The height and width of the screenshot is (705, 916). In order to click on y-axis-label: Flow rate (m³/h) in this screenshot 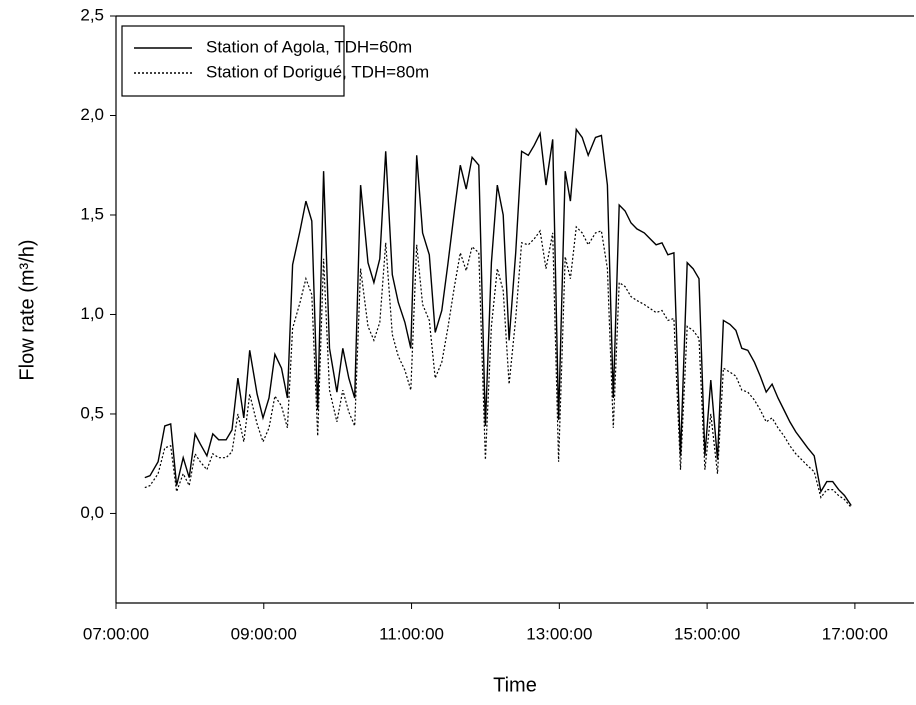, I will do `click(27, 309)`.